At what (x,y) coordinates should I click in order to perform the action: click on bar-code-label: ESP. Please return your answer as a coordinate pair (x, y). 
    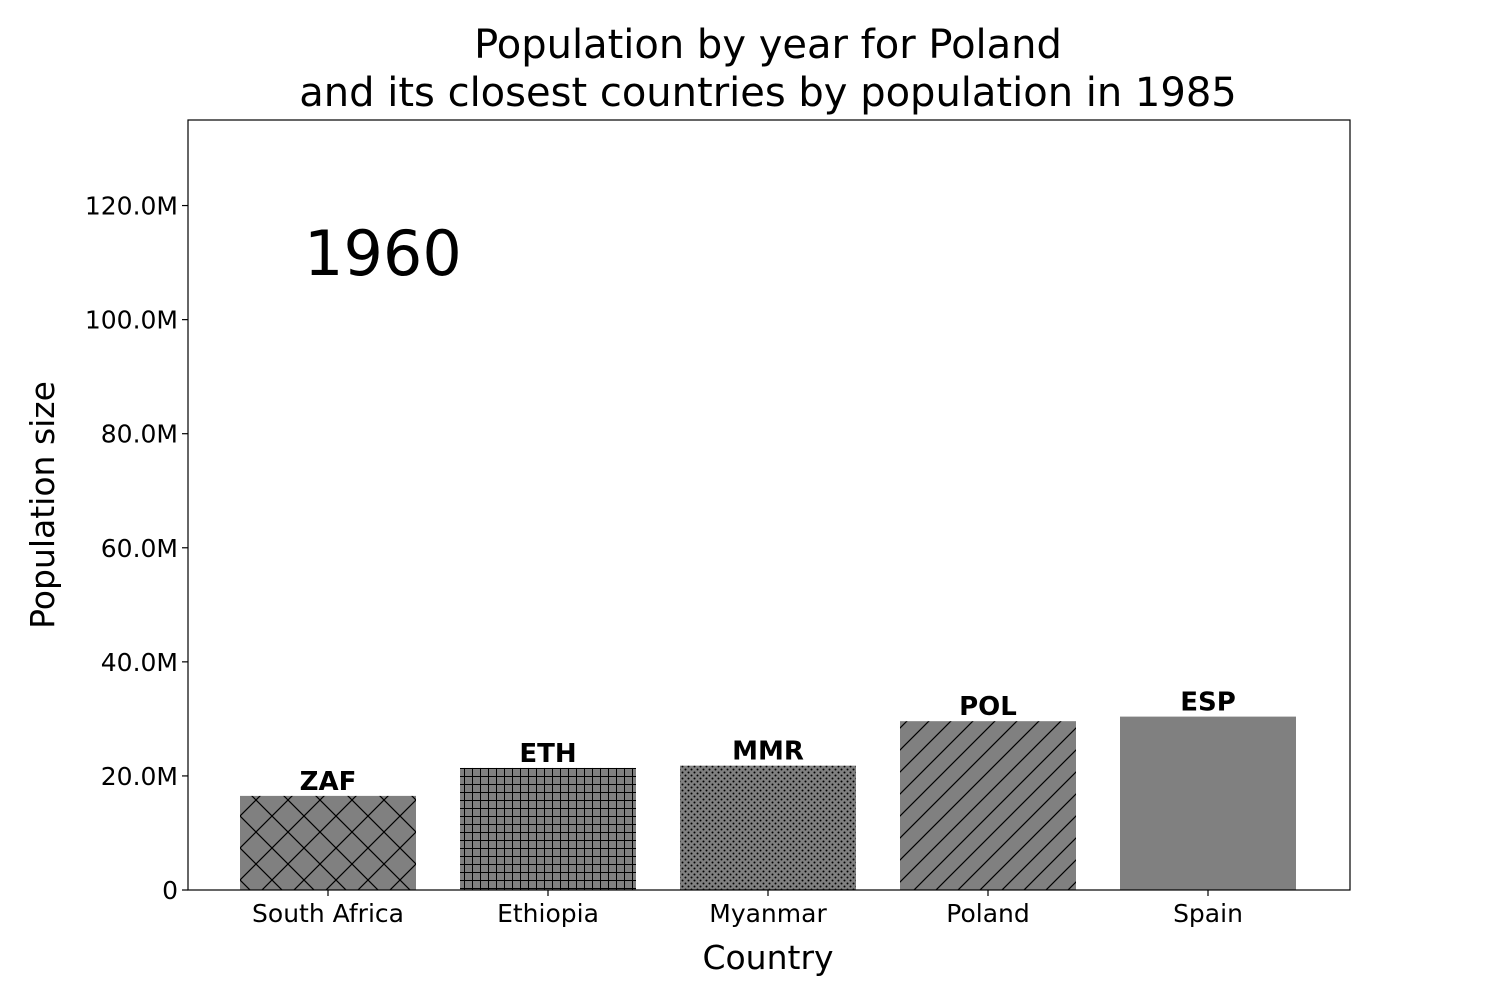
    Looking at the image, I should click on (1208, 703).